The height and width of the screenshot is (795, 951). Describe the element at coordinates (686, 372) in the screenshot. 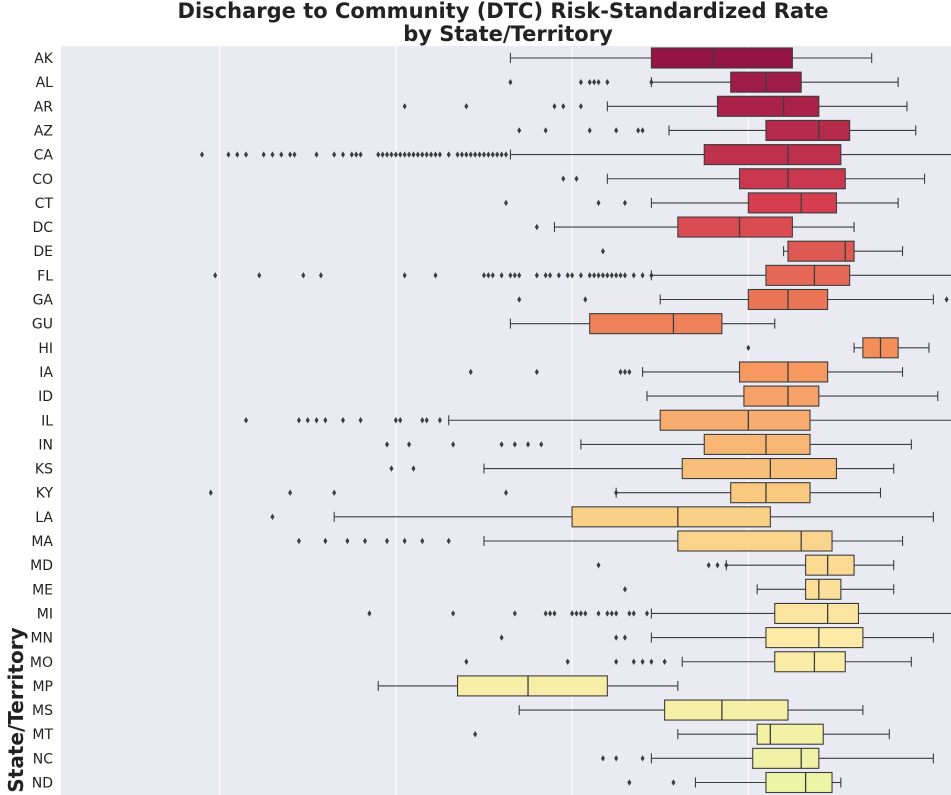

I see `box-ia` at that location.